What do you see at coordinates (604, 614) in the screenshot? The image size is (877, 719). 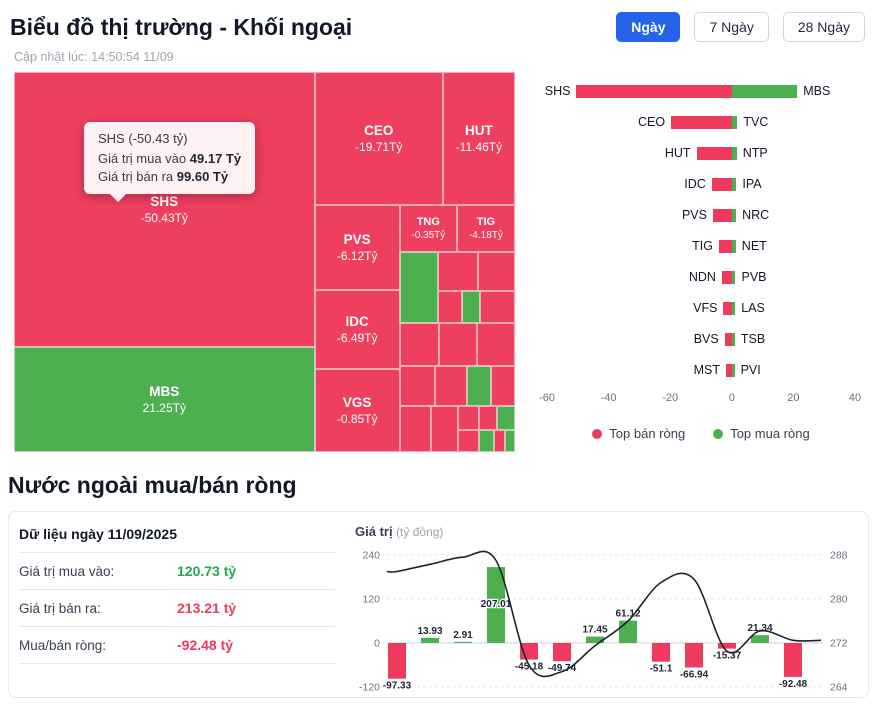 I see `index-line` at bounding box center [604, 614].